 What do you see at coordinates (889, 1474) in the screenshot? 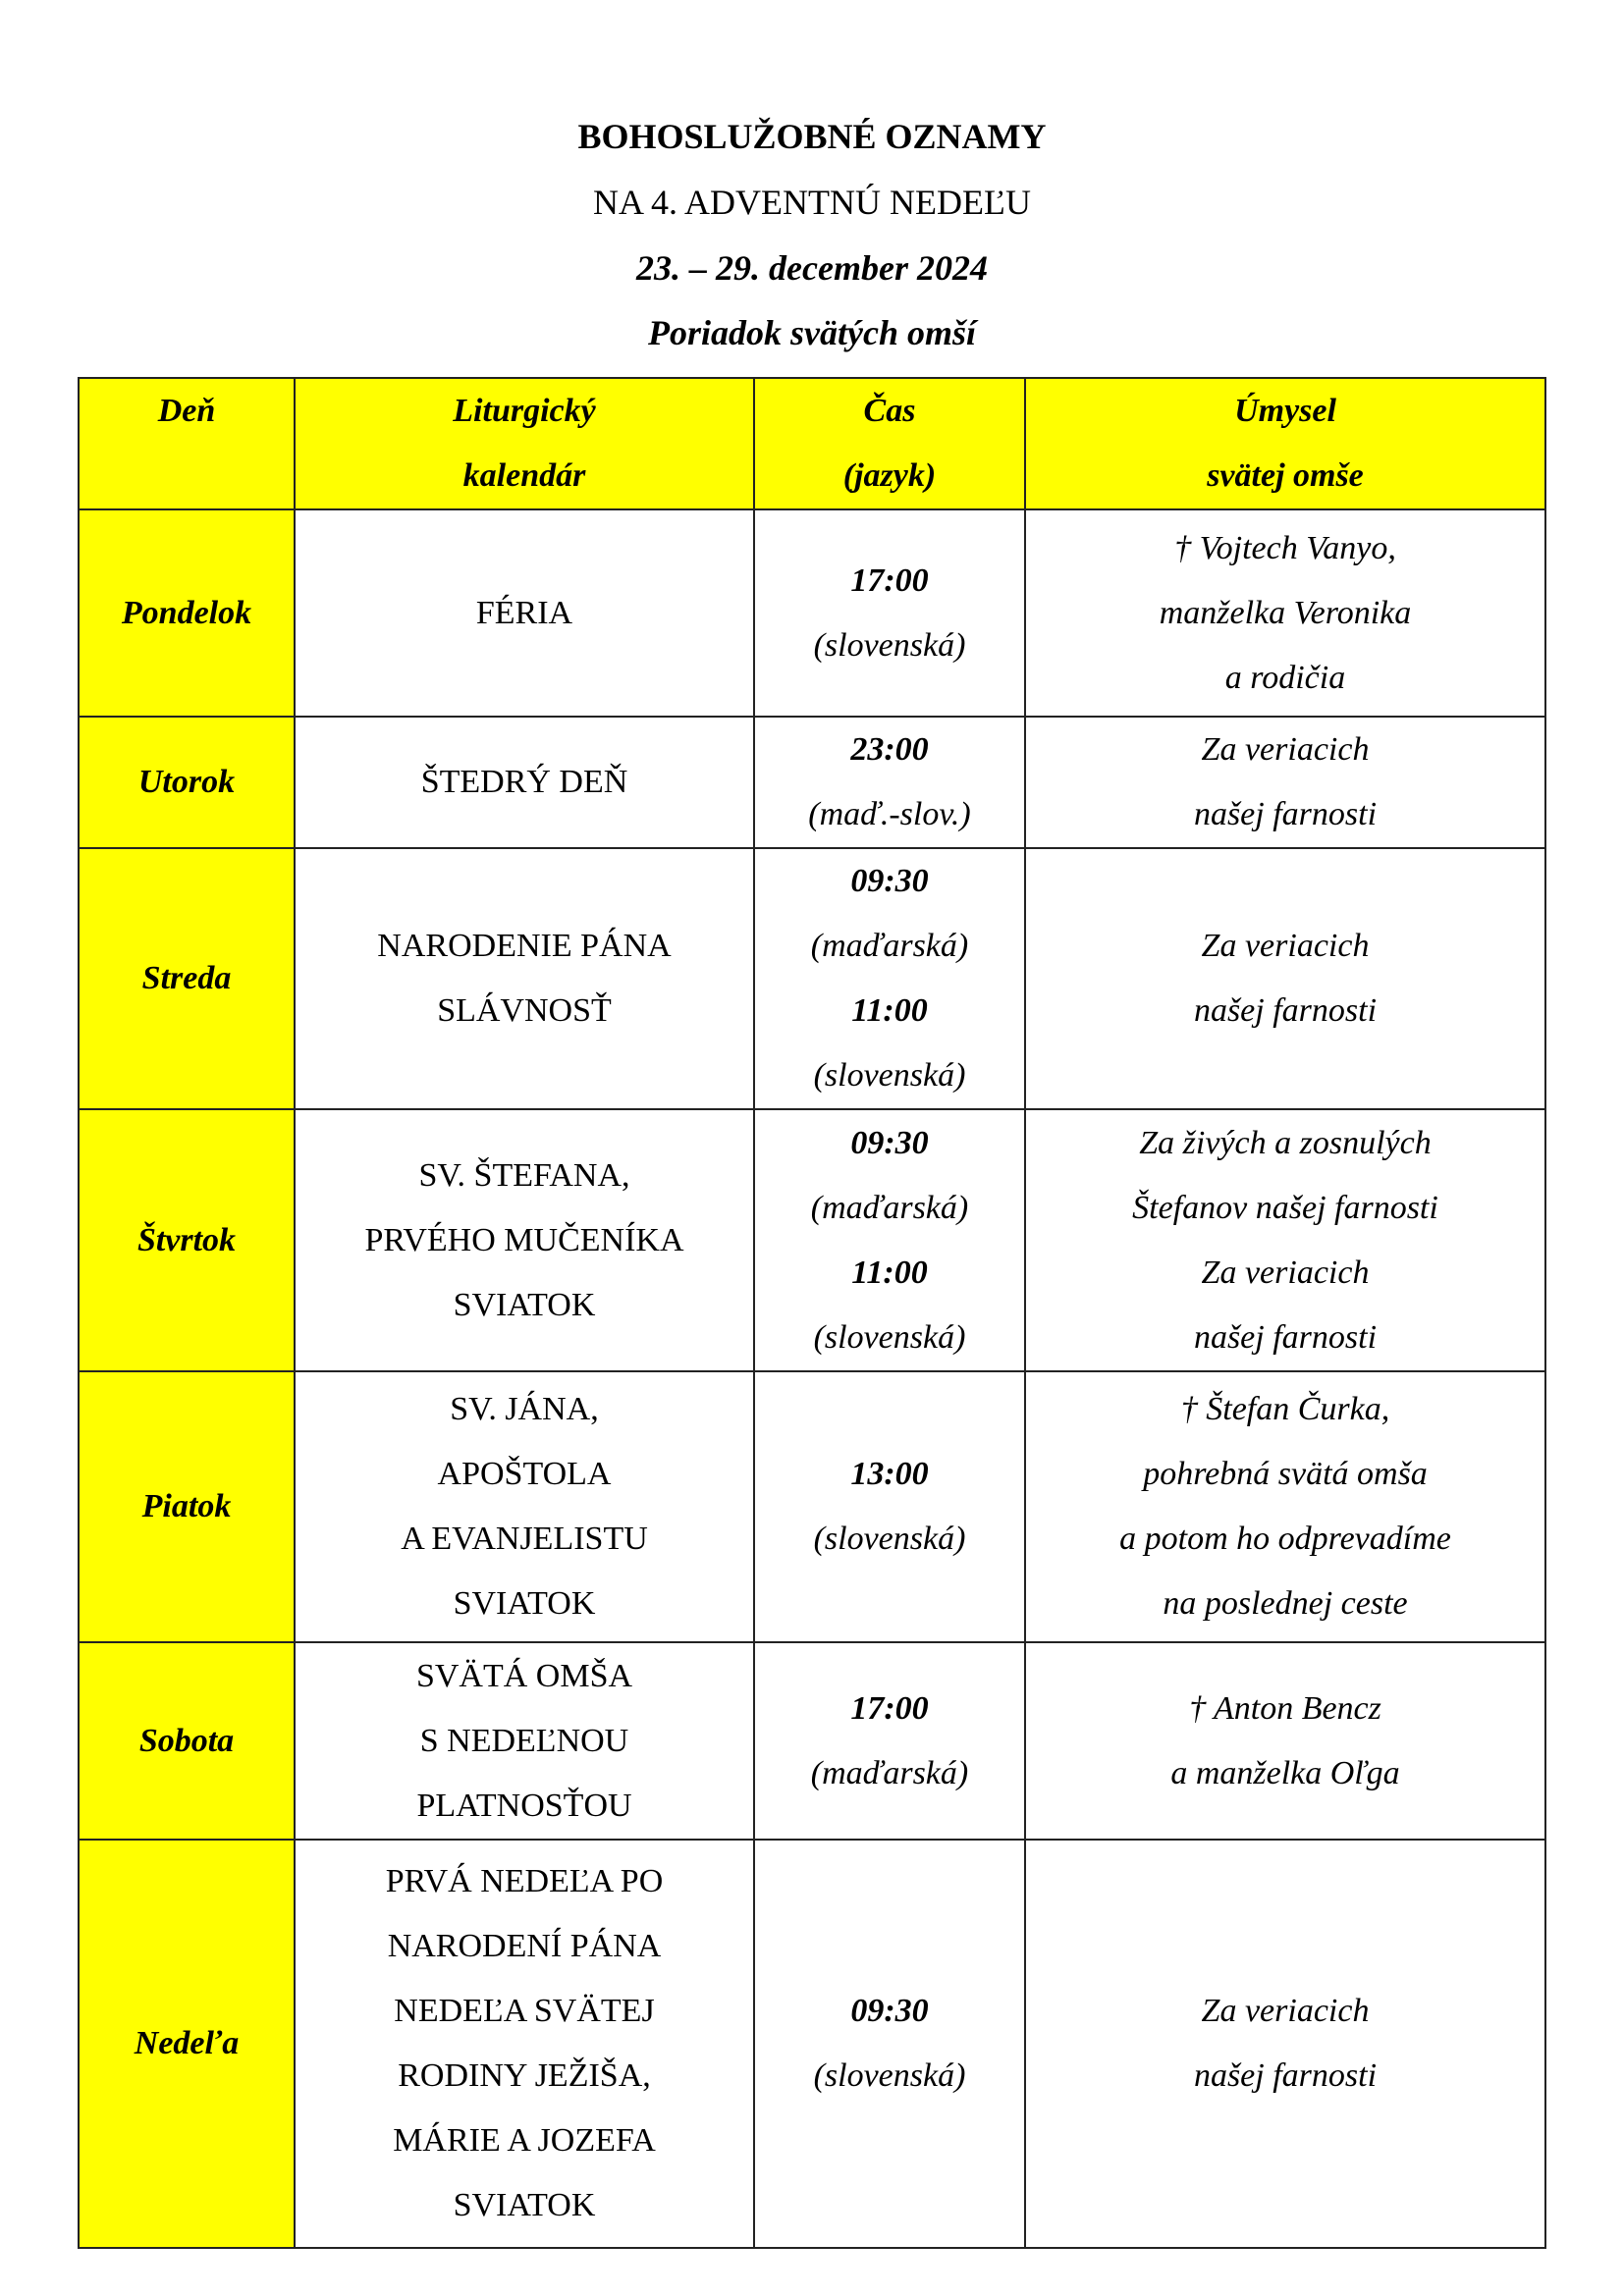
I see `time-value: 13:00` at bounding box center [889, 1474].